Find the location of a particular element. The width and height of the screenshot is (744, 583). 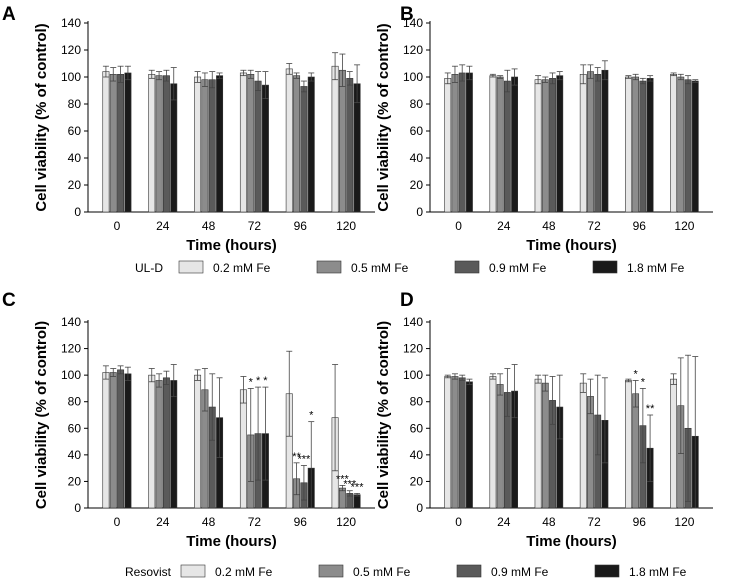

panel-label: D is located at coordinates (407, 300).